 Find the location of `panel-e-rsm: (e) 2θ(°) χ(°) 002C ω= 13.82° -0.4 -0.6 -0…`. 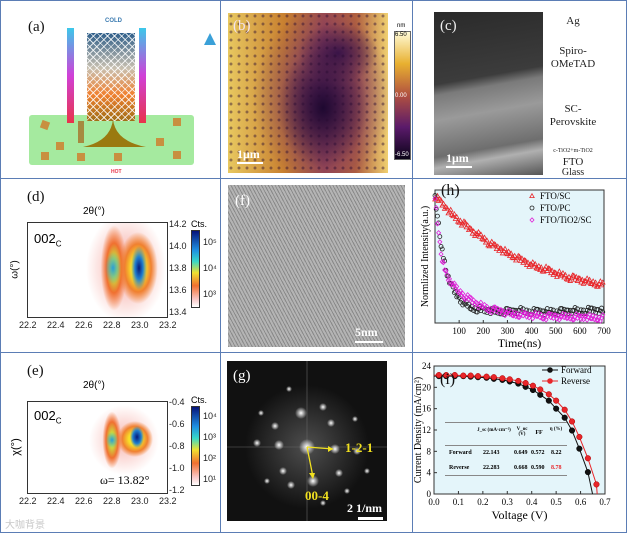

panel-e-rsm: (e) 2θ(°) χ(°) 002C ω= 13.82° -0.4 -0.6 -0… is located at coordinates (110, 443).